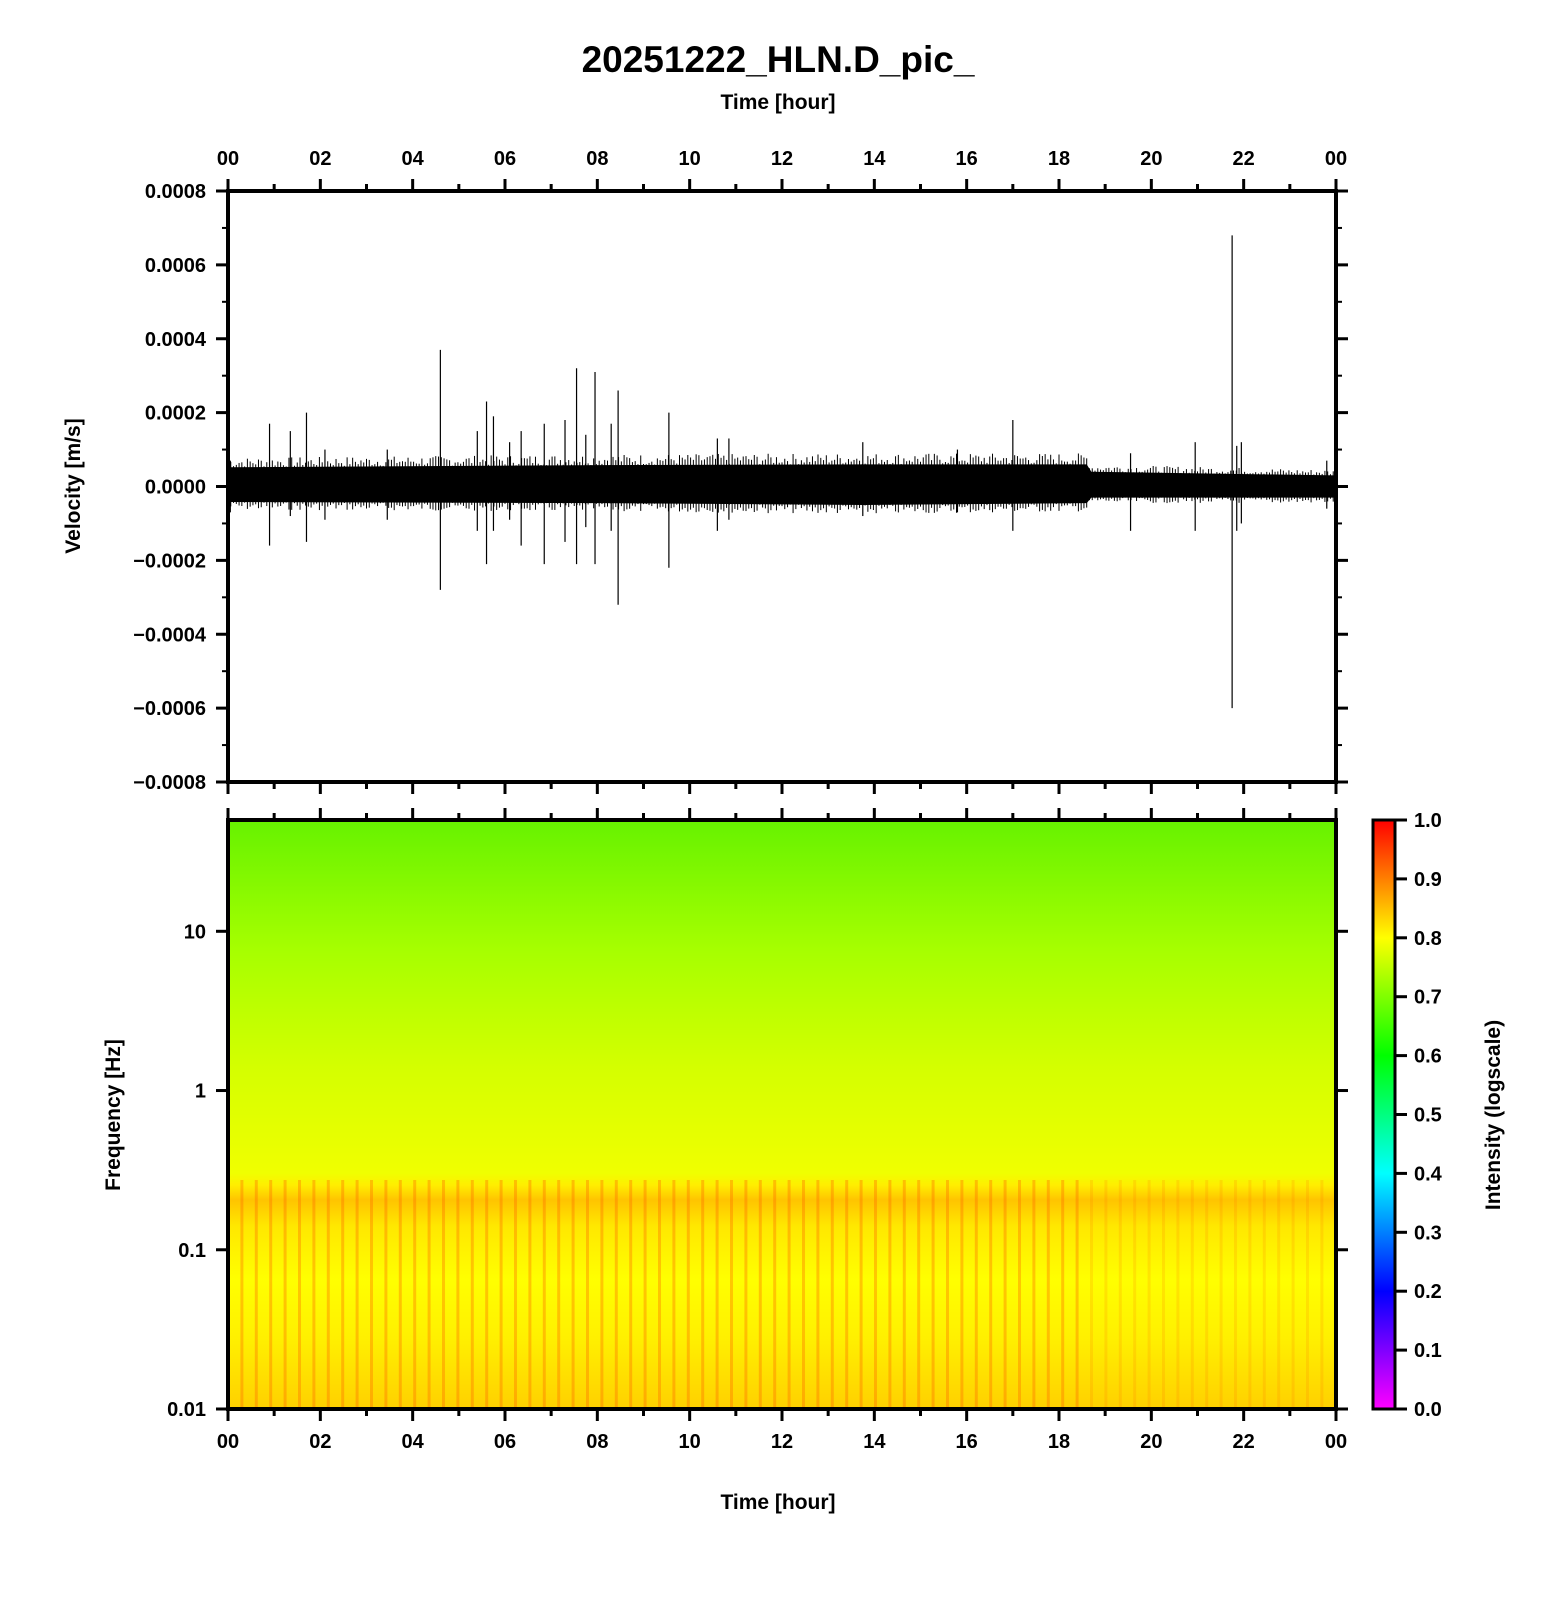 Image resolution: width=1556 pixels, height=1600 pixels. What do you see at coordinates (169, 709) in the screenshot?
I see `waveform-y-tick-label: −0.0006` at bounding box center [169, 709].